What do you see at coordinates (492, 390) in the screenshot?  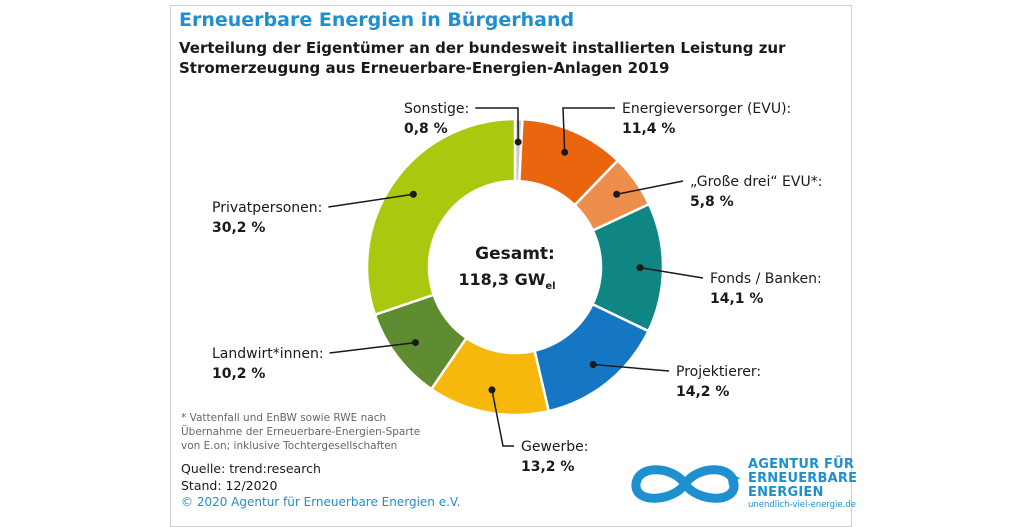 I see `leader-dot-gewerbe` at bounding box center [492, 390].